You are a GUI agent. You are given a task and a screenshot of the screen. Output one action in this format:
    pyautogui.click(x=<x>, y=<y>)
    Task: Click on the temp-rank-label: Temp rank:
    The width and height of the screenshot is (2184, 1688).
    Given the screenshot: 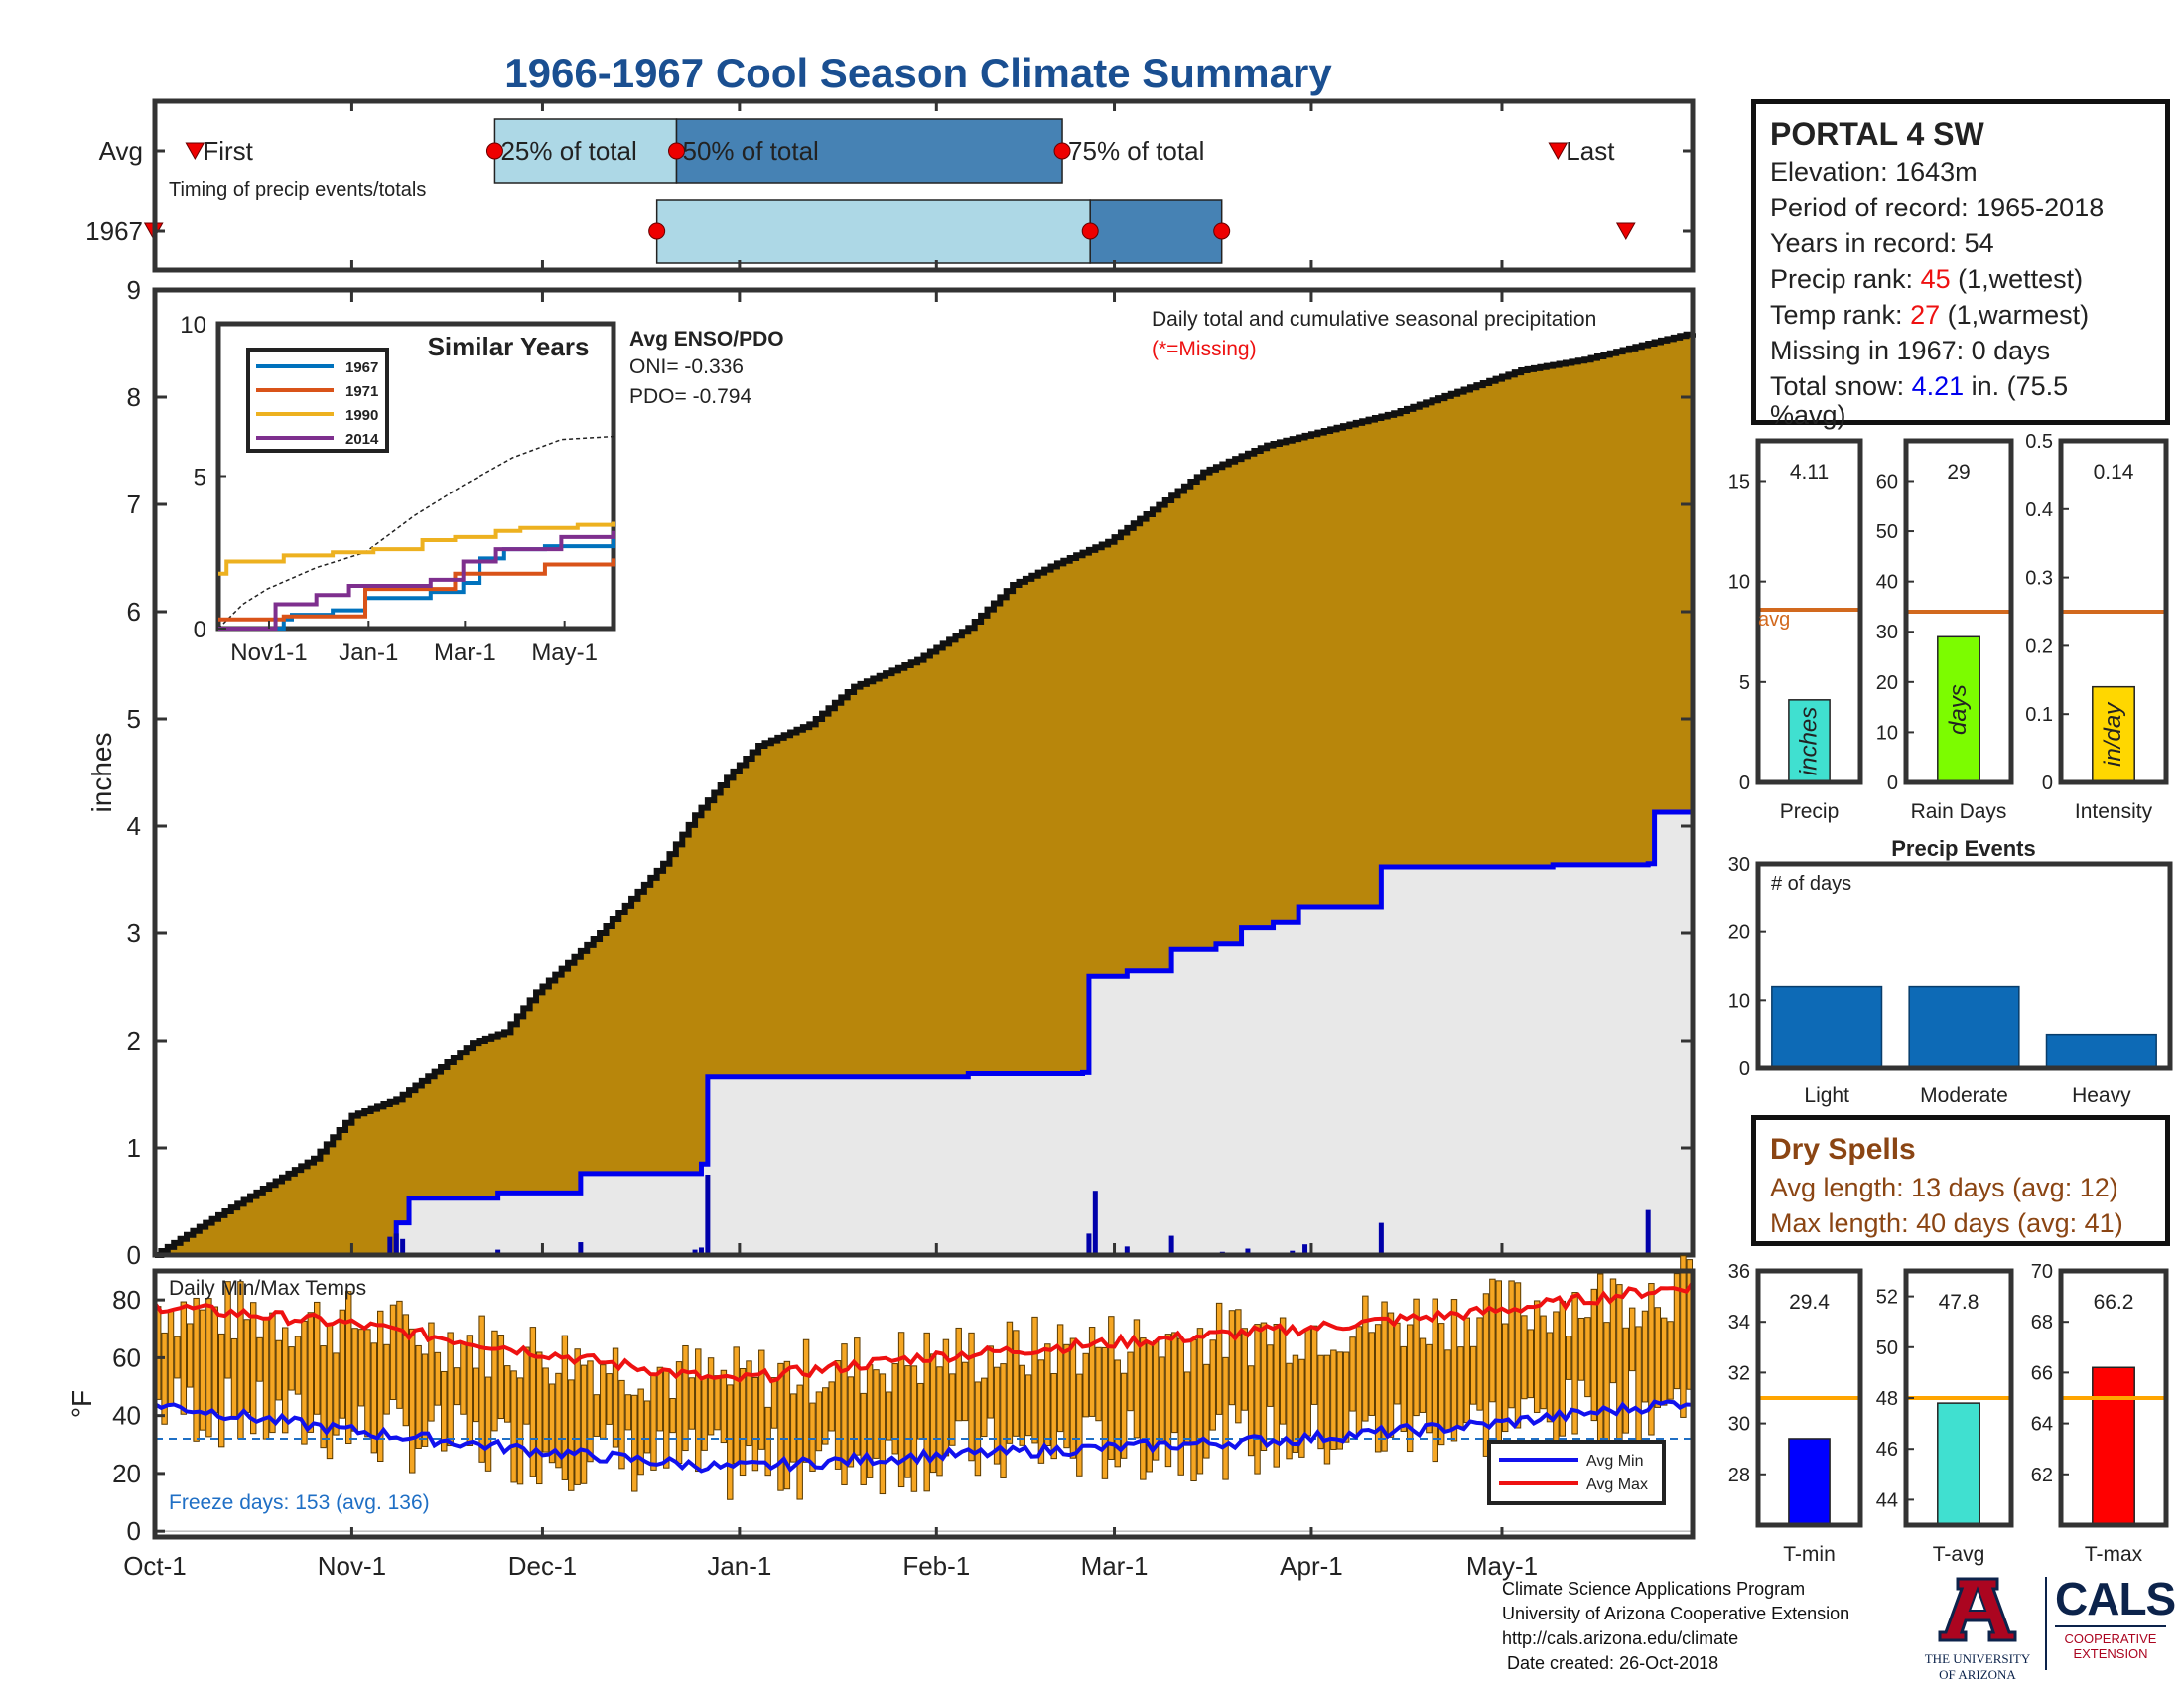 What is the action you would take?
    pyautogui.click(x=1840, y=315)
    